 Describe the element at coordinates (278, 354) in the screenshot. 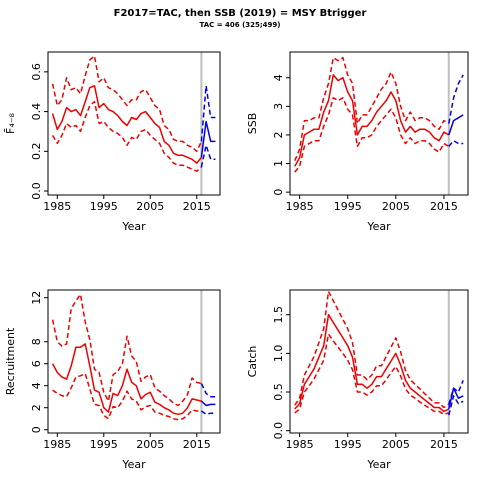

I see `y-tick-label: 1.0` at that location.